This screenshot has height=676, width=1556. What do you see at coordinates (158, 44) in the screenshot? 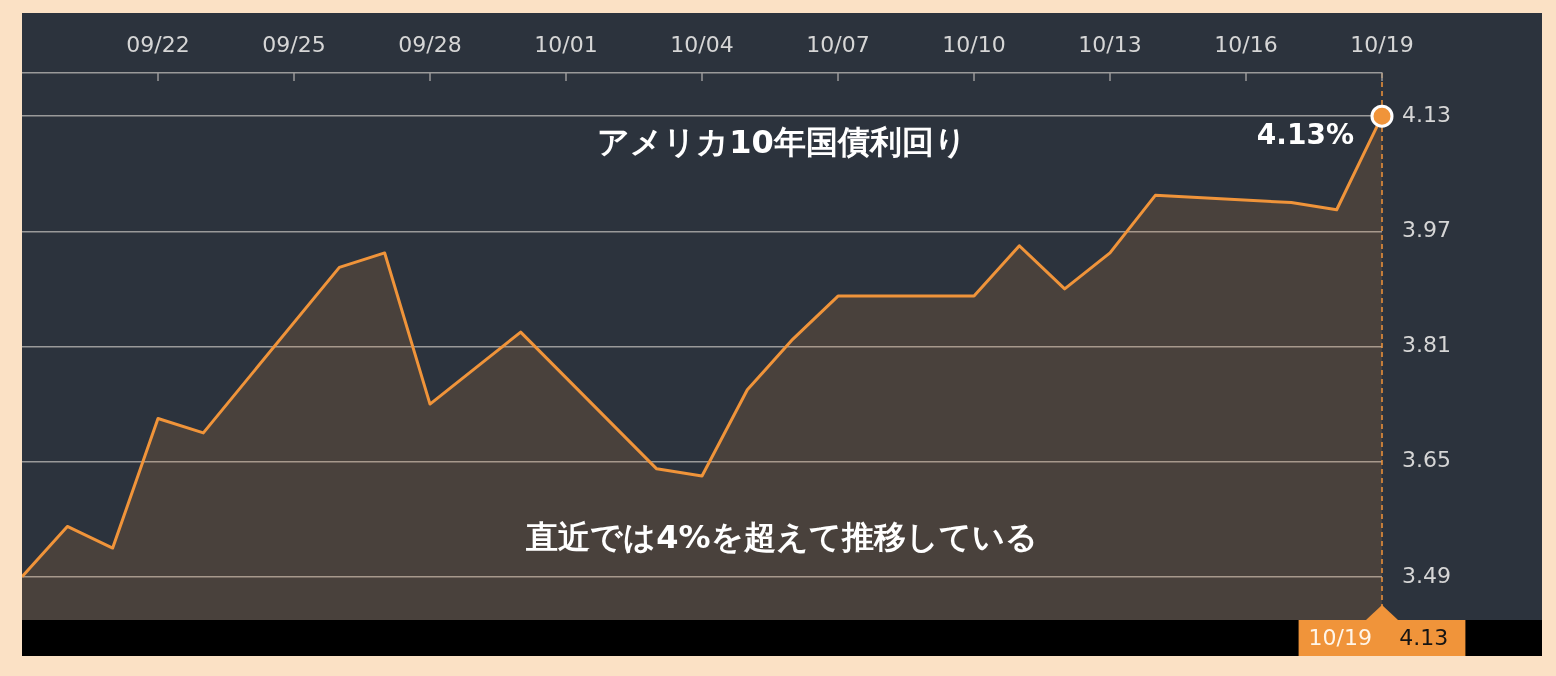
I see `x-tick-label: 09/22` at bounding box center [158, 44].